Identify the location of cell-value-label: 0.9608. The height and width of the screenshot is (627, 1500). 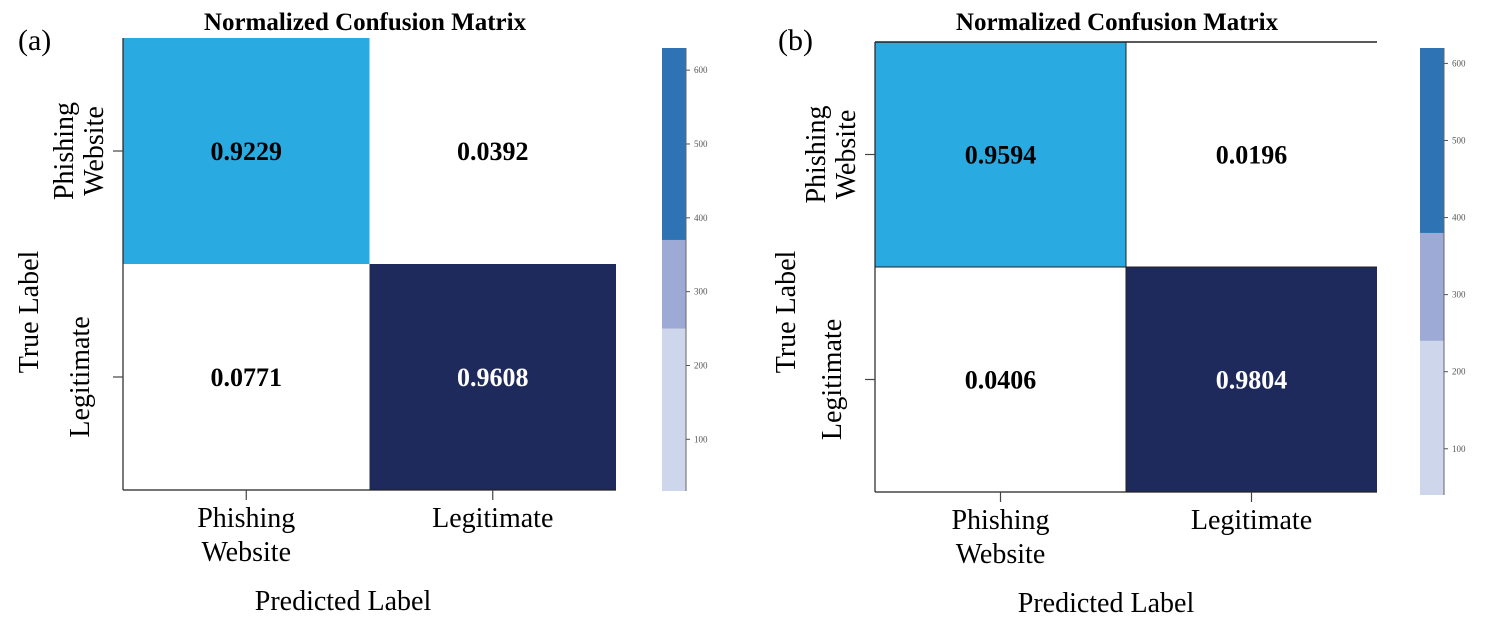
(493, 377).